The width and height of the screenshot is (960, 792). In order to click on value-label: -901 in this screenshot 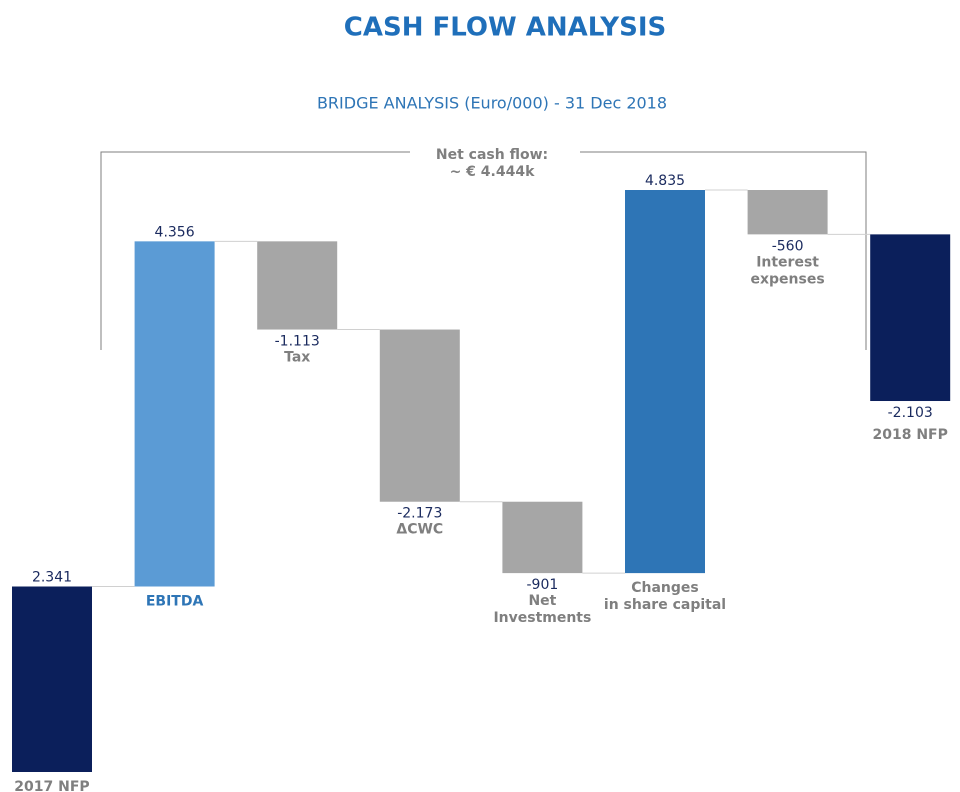, I will do `click(543, 585)`.